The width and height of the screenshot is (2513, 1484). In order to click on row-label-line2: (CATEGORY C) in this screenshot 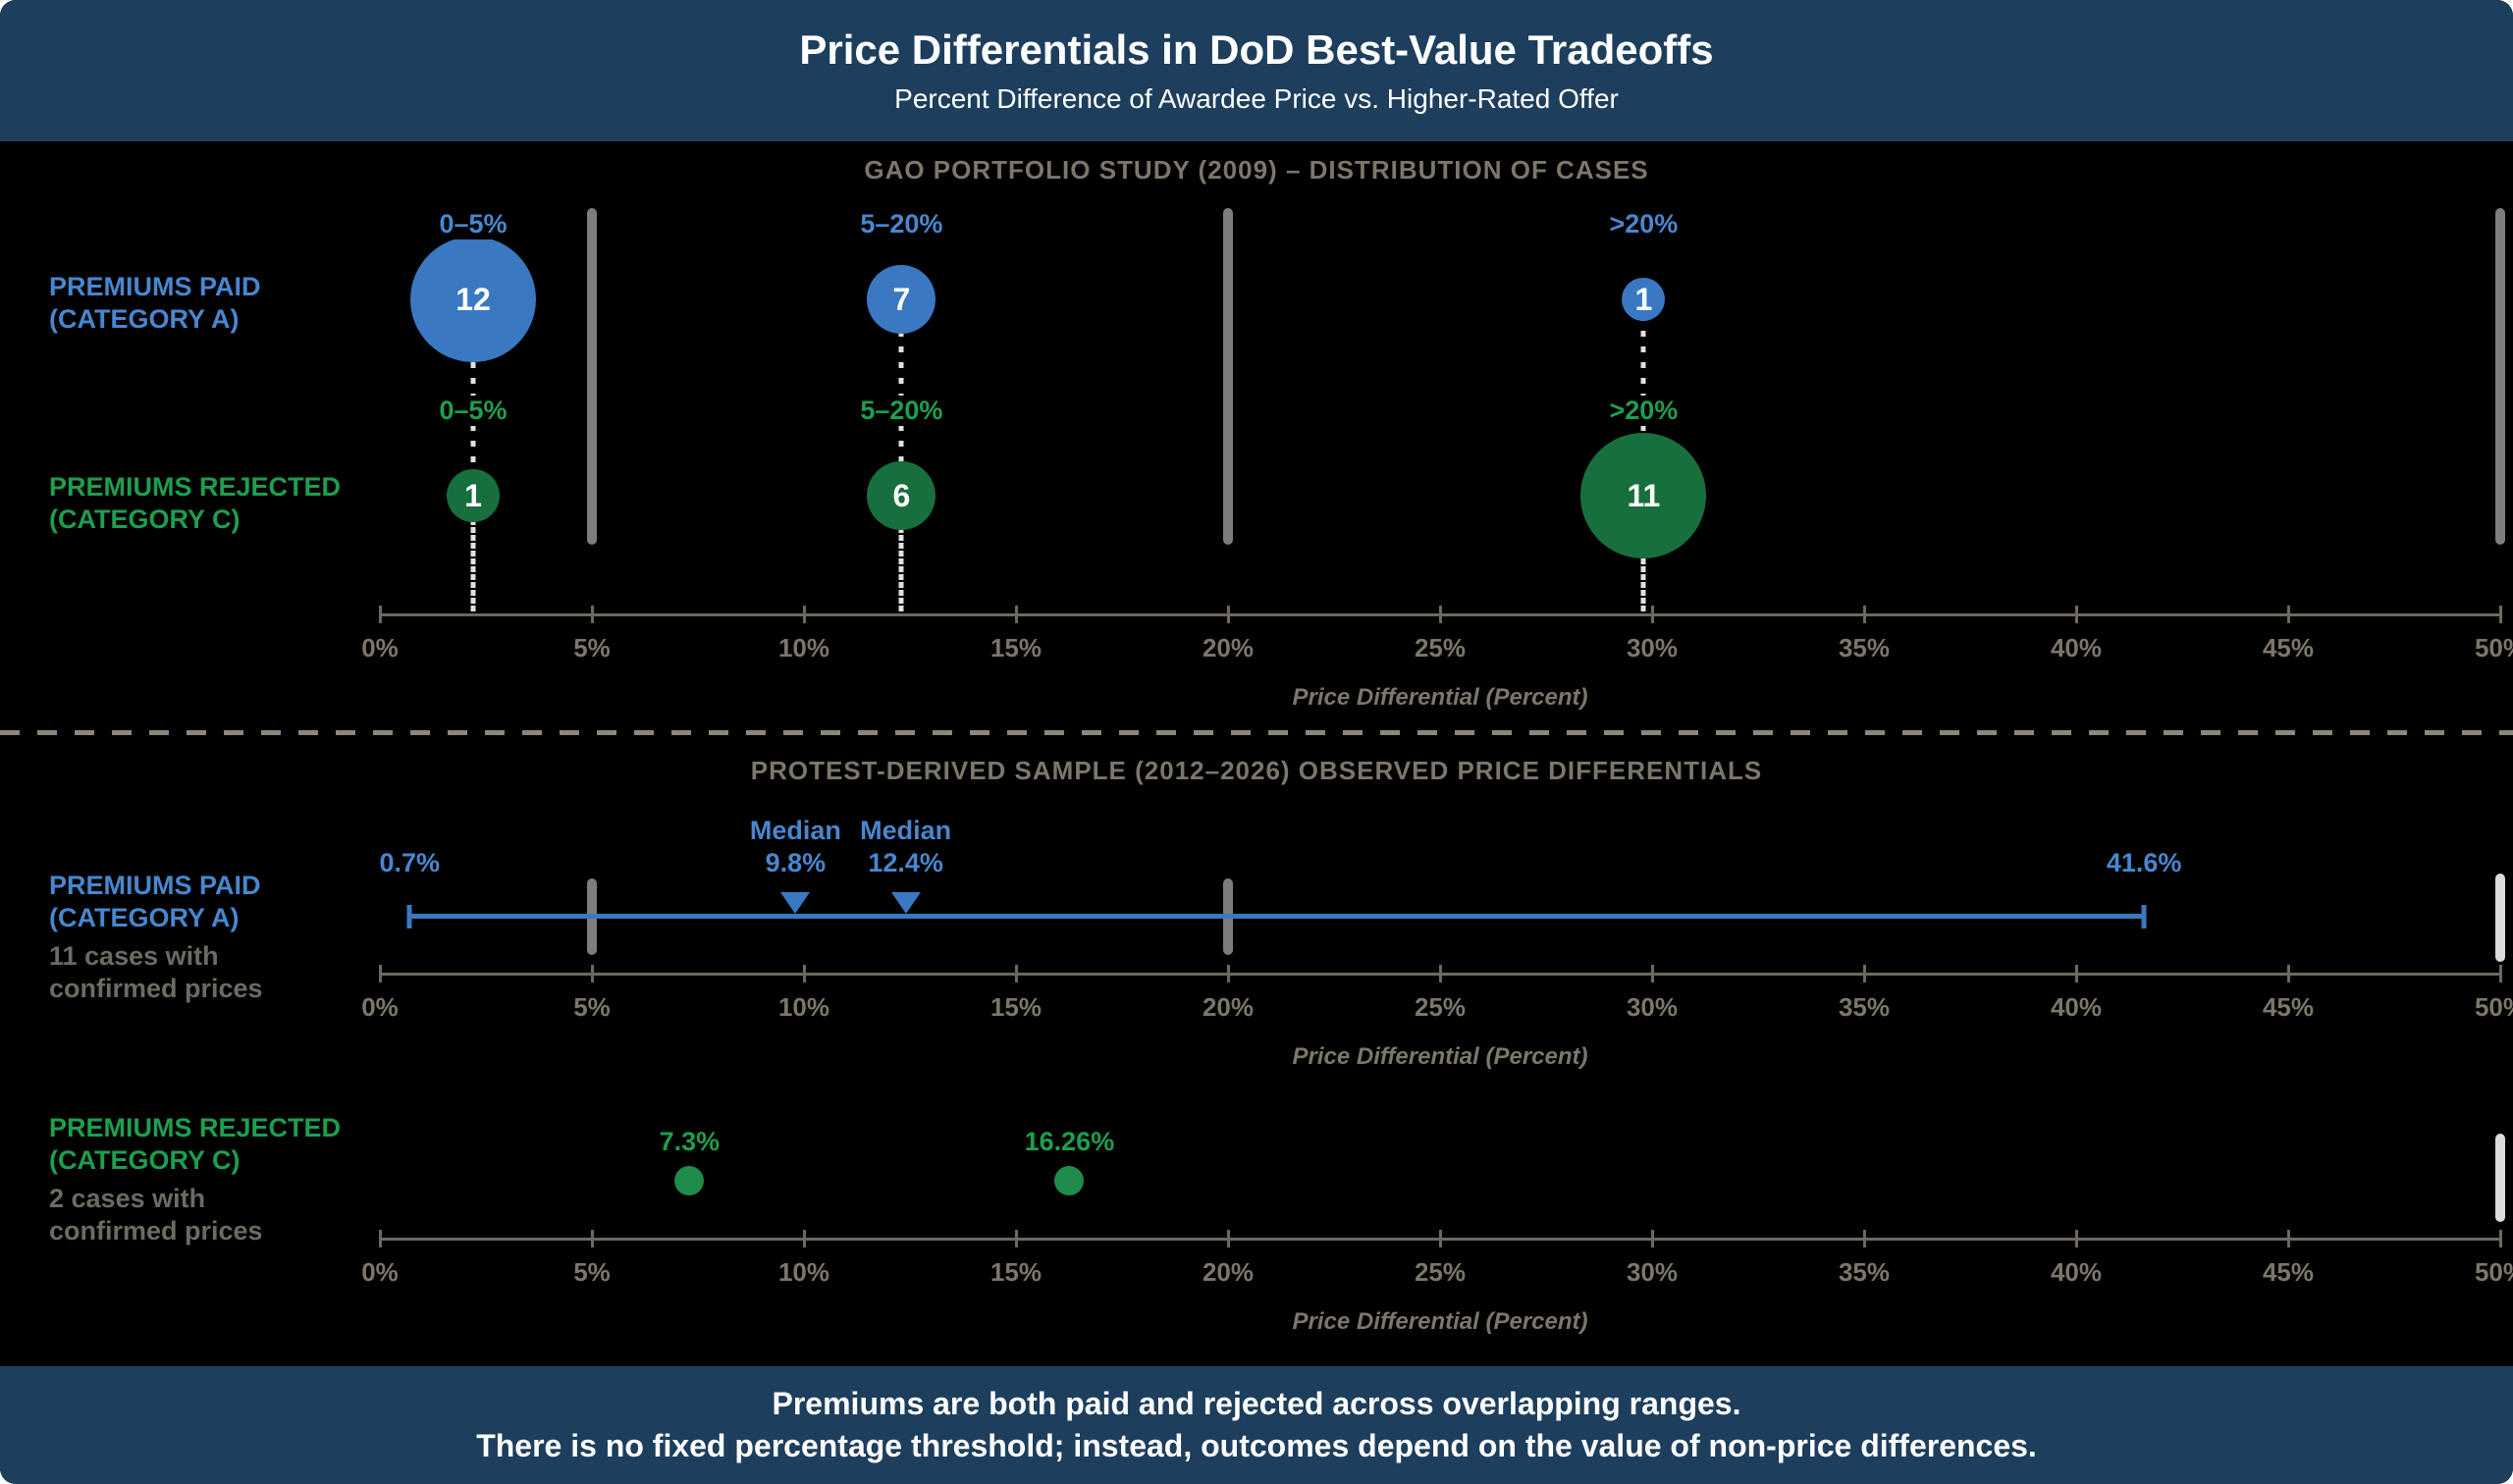, I will do `click(145, 519)`.